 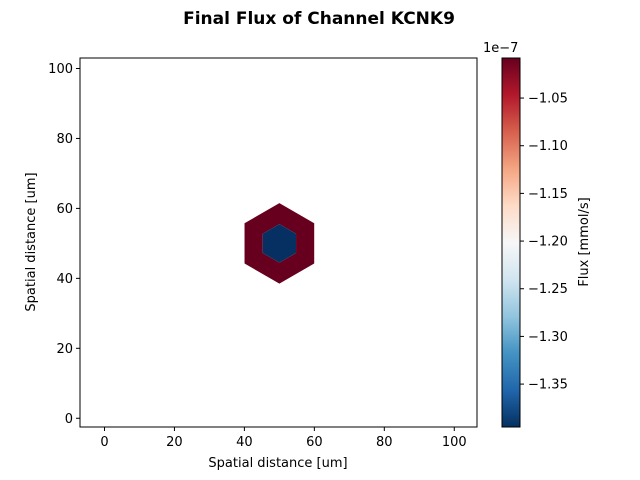 What do you see at coordinates (548, 242) in the screenshot?
I see `colorbar-tick-label: −1.20` at bounding box center [548, 242].